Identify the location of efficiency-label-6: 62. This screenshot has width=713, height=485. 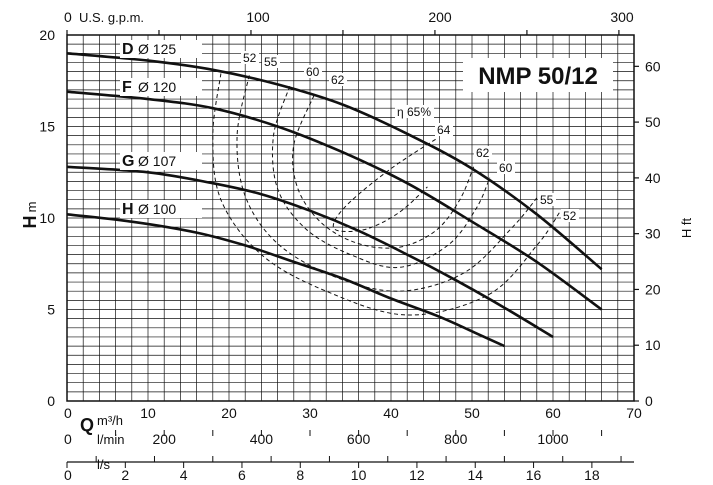
(483, 153).